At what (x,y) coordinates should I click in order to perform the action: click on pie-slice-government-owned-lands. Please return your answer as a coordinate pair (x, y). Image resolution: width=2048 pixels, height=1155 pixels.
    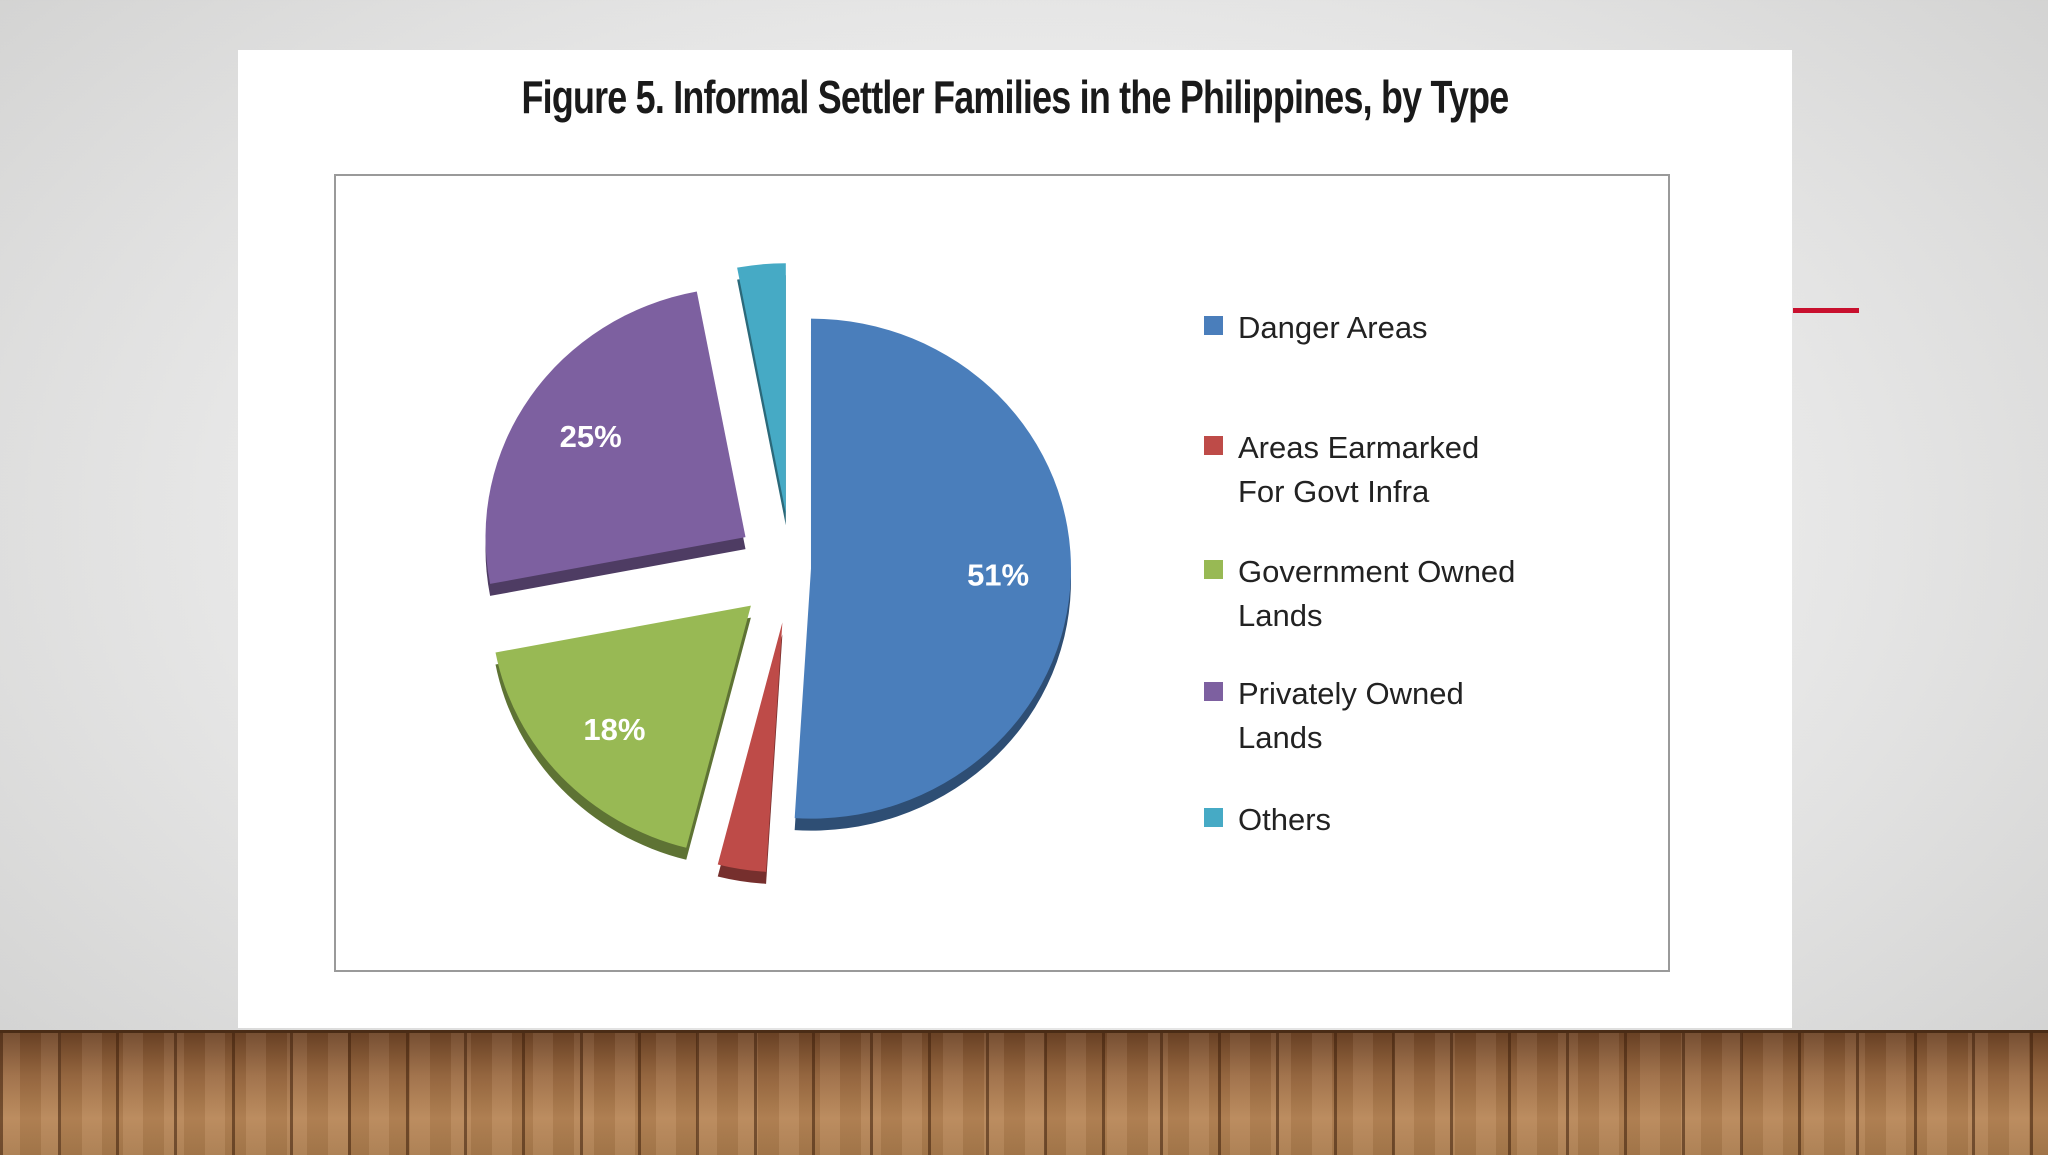
    Looking at the image, I should click on (623, 726).